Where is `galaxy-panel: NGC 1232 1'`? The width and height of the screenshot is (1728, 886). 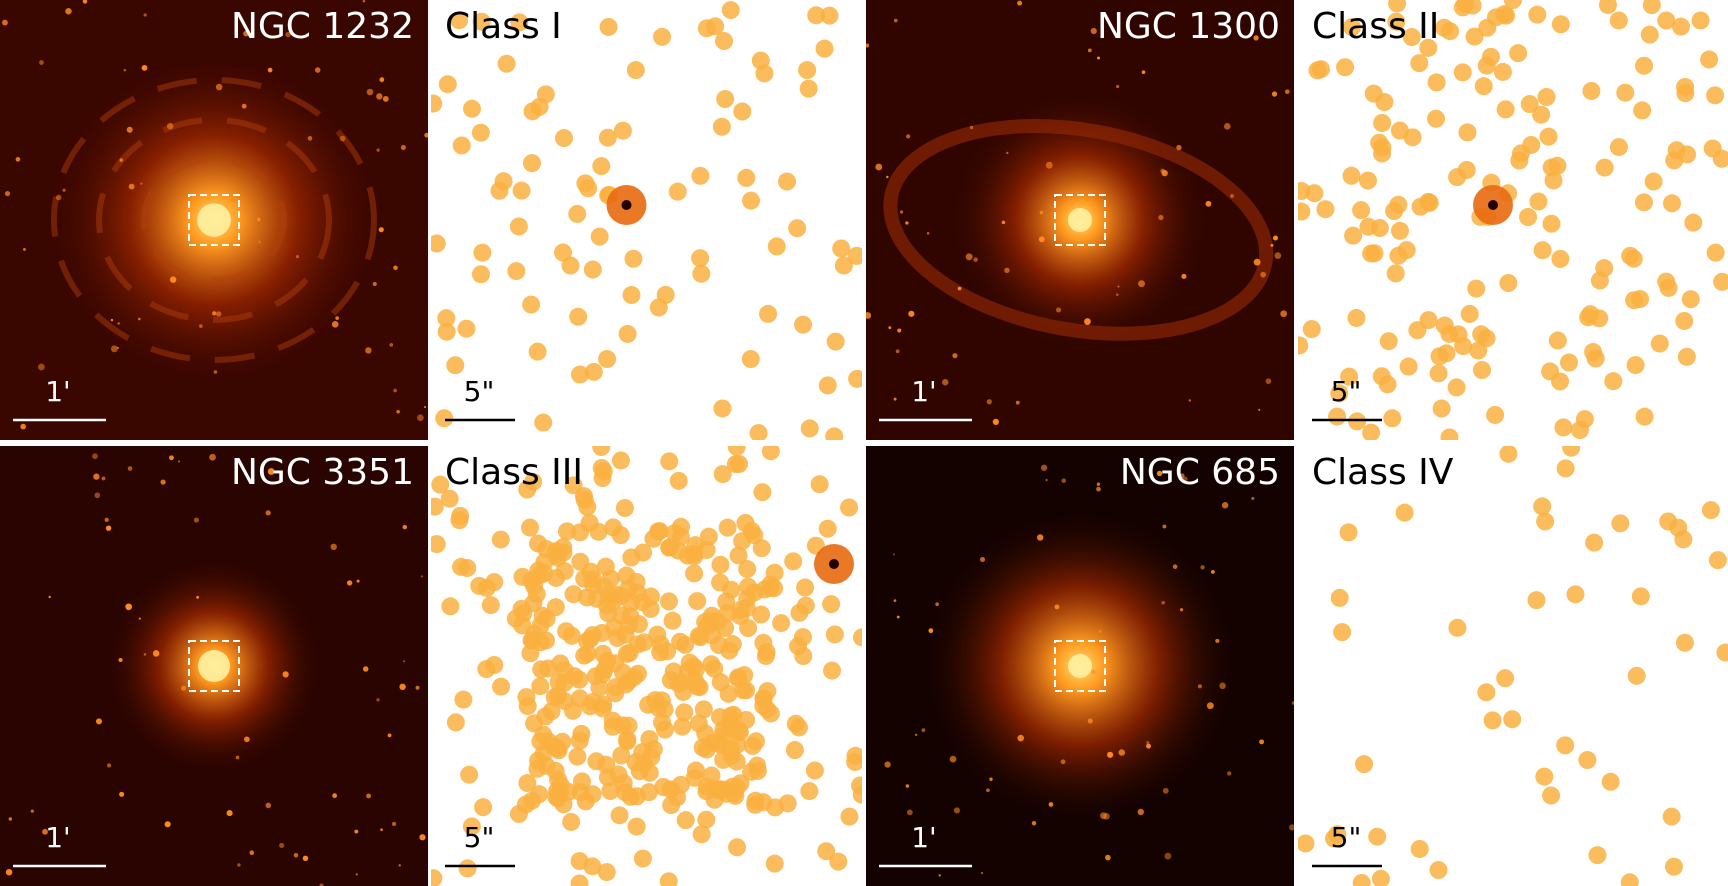
galaxy-panel: NGC 1232 1' is located at coordinates (214, 220).